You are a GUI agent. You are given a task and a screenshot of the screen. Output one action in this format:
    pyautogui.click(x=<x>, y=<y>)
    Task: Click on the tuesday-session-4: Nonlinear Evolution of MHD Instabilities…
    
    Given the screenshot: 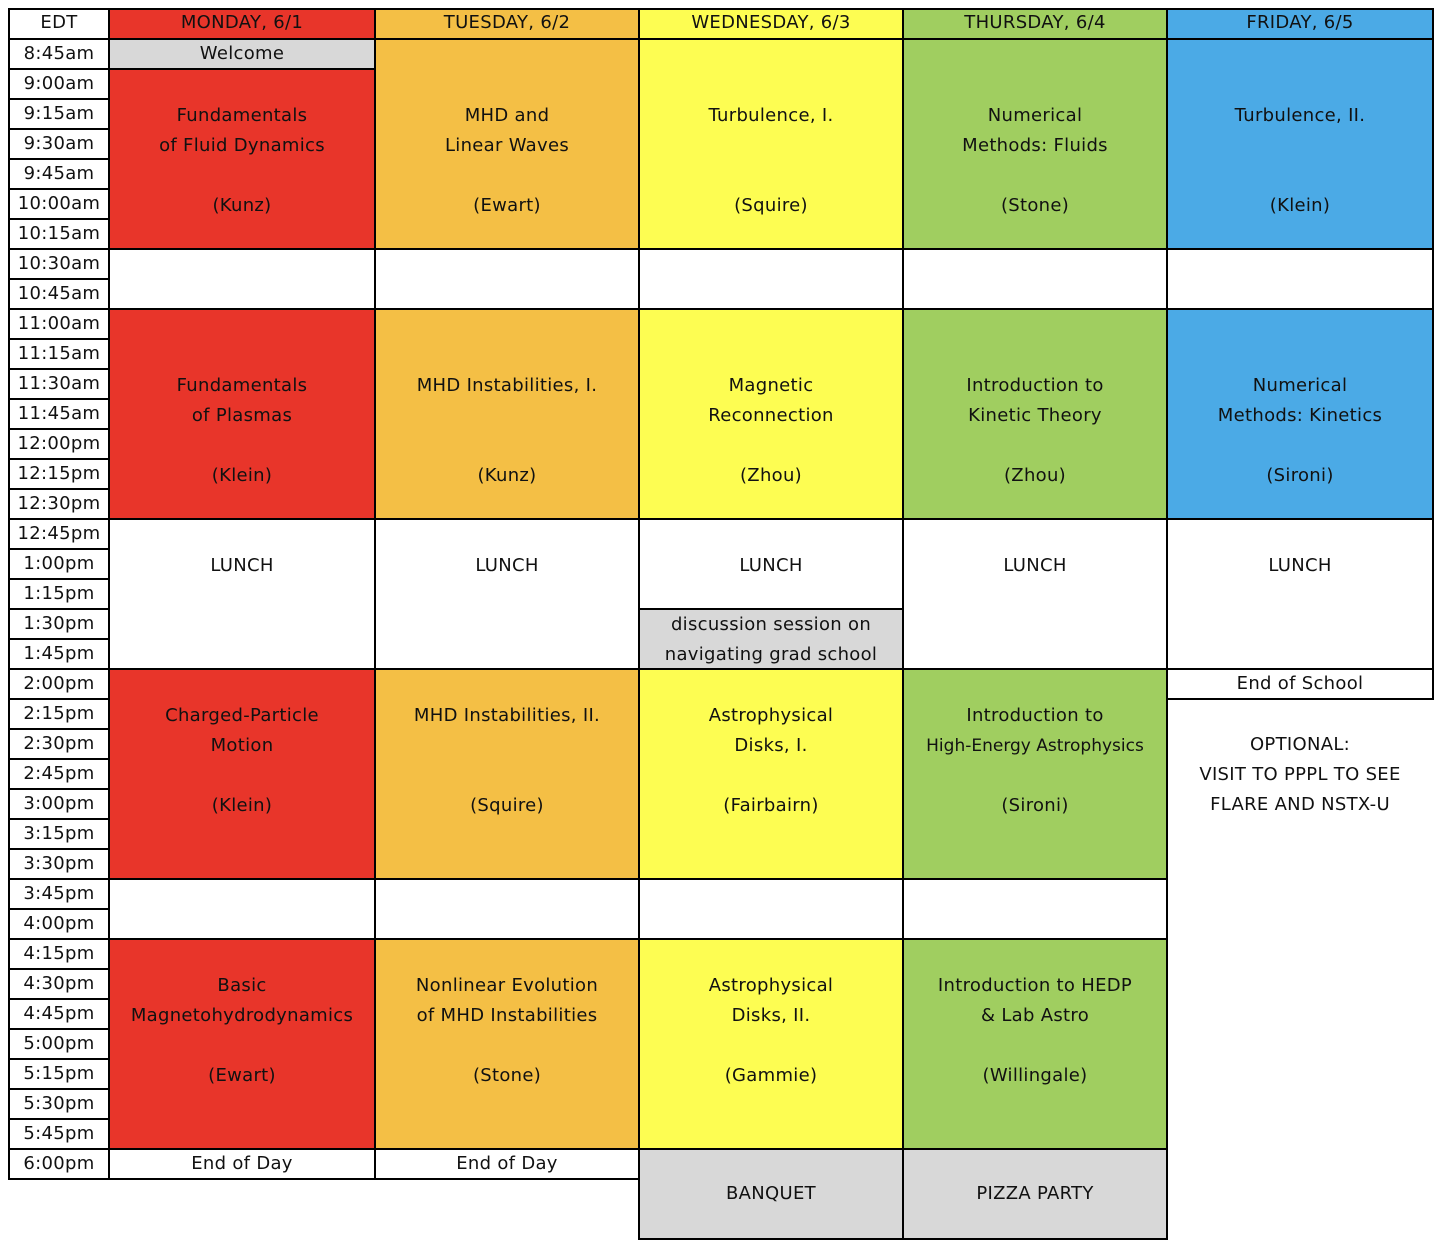 What is the action you would take?
    pyautogui.click(x=507, y=1044)
    